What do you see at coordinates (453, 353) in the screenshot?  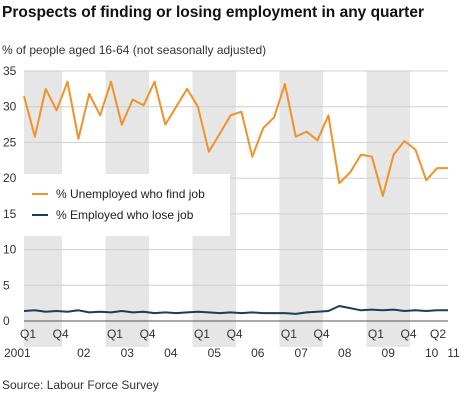 I see `x-year-label: 11` at bounding box center [453, 353].